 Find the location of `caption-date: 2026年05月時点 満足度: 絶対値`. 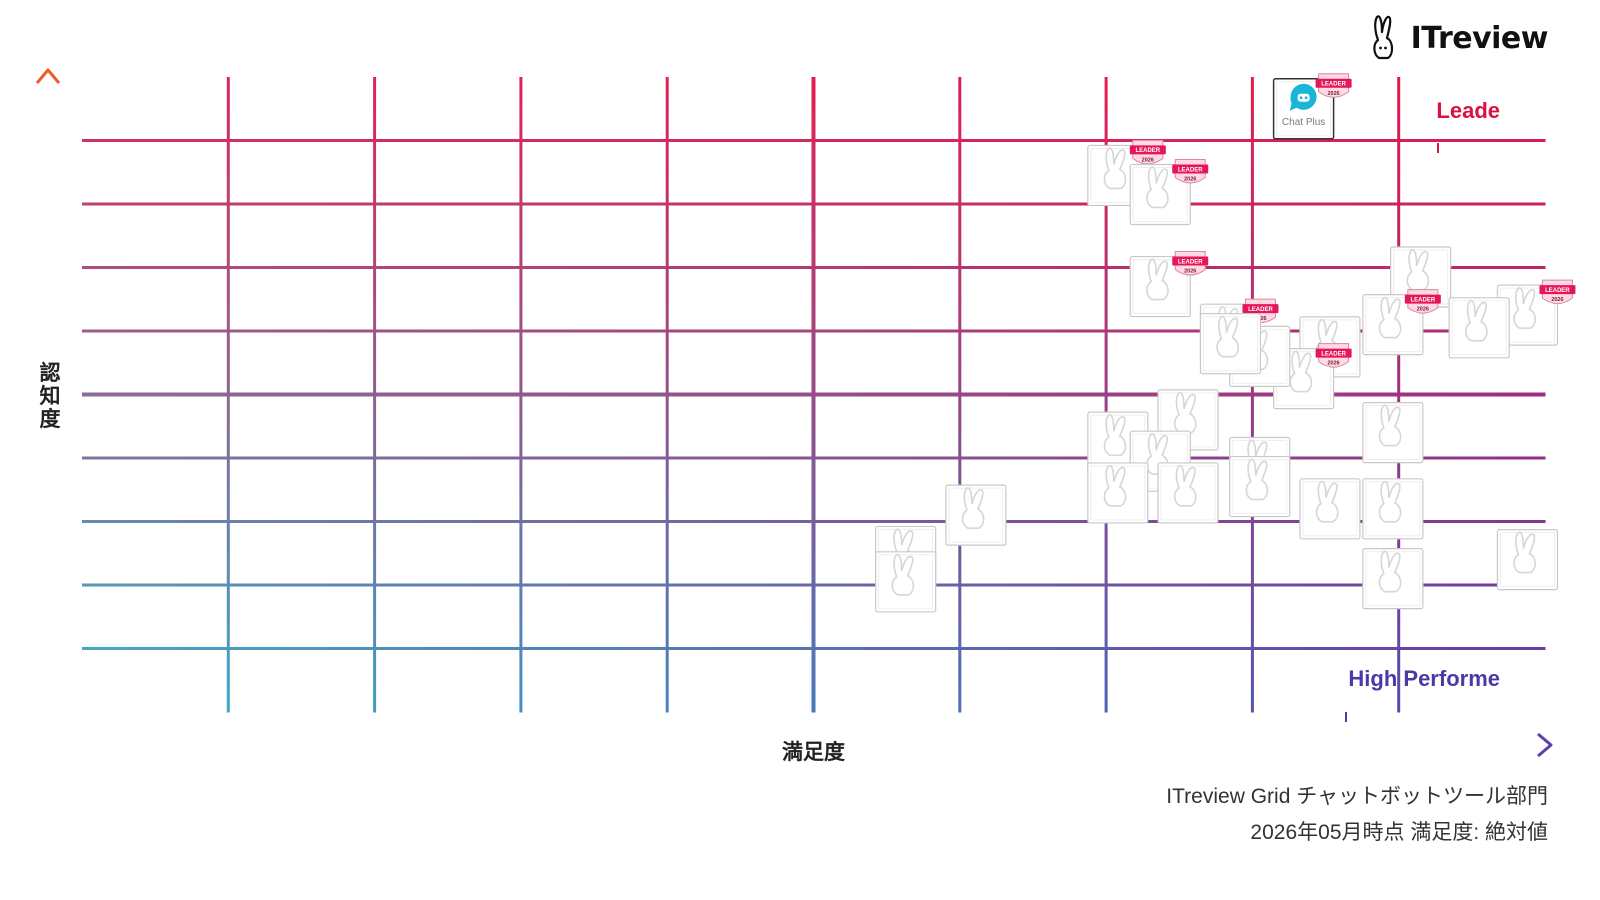

caption-date: 2026年05月時点 満足度: 絶対値 is located at coordinates (1399, 832).